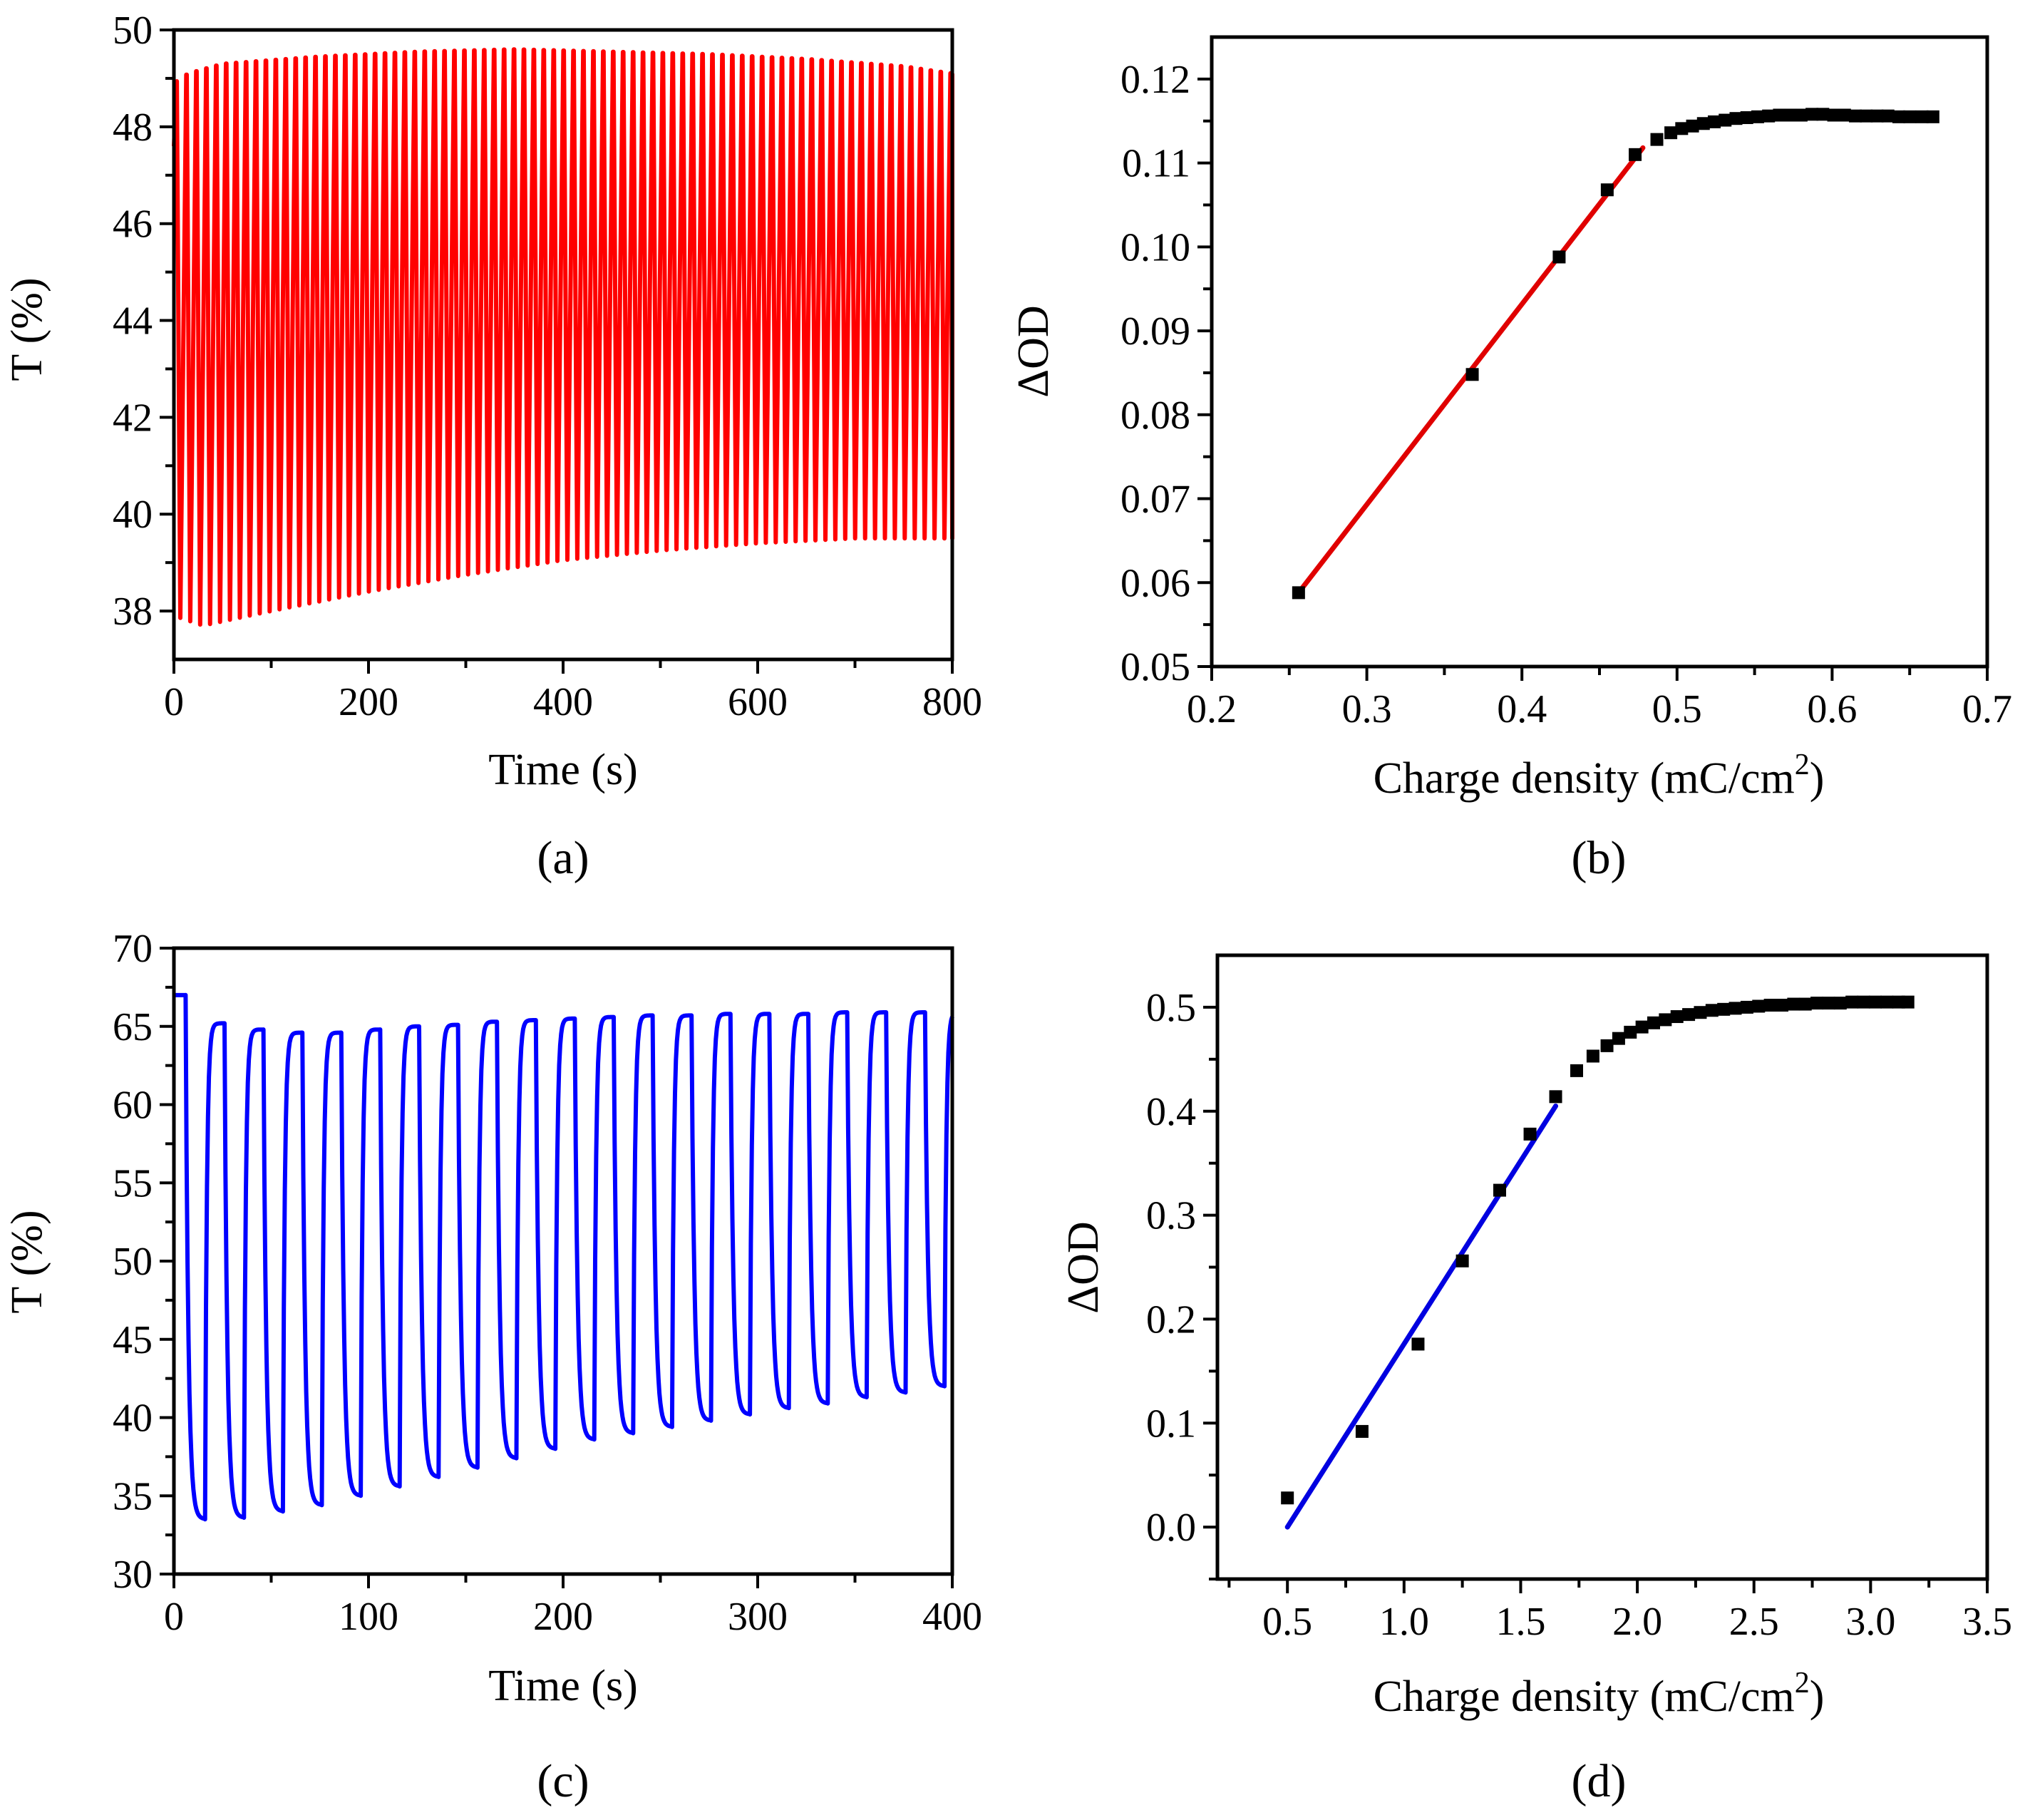 This screenshot has height=1820, width=2030. Describe the element at coordinates (27, 1261) in the screenshot. I see `panel-c-y-axis-label: T (%)` at that location.